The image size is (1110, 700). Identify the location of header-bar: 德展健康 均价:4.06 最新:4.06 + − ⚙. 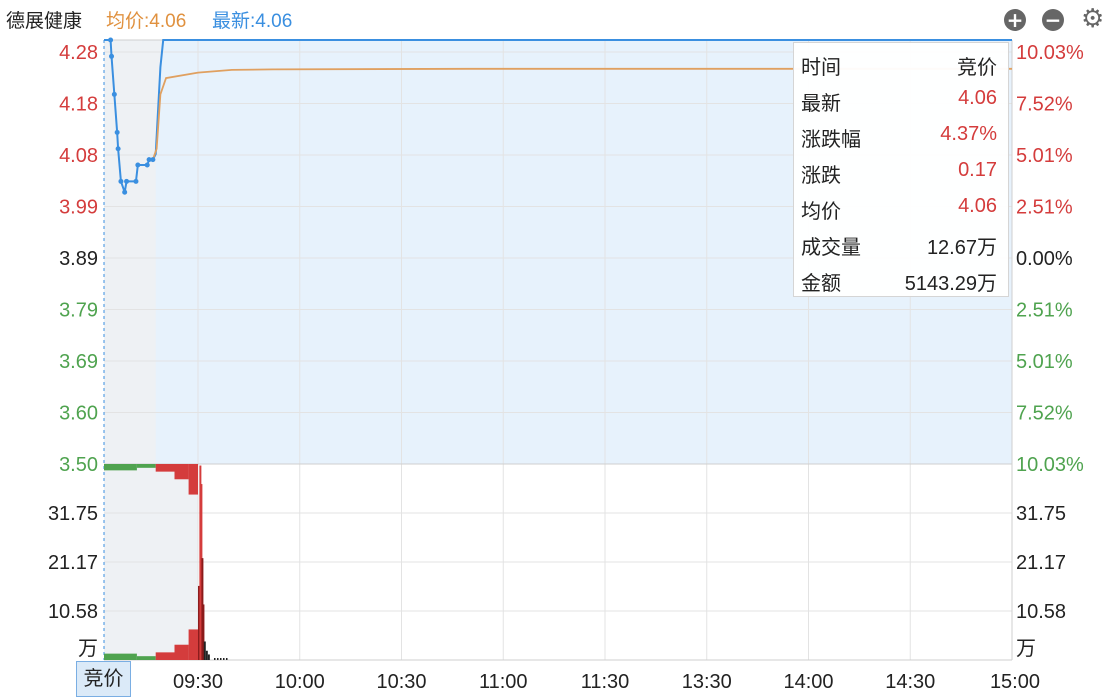
(555, 19).